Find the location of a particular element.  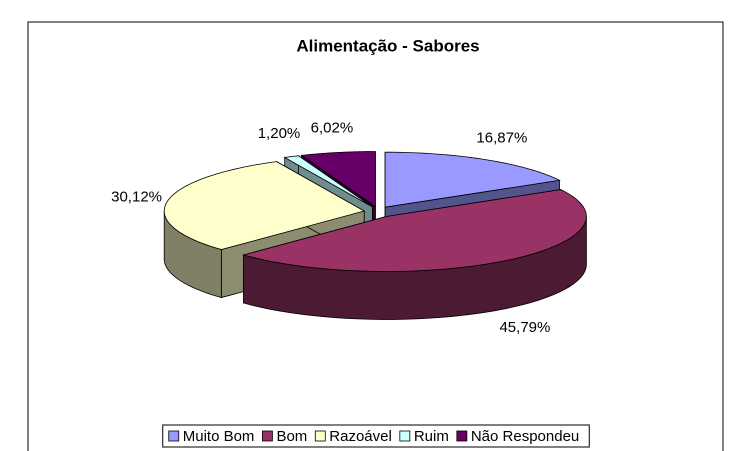

data-label: 1,20% is located at coordinates (279, 133).